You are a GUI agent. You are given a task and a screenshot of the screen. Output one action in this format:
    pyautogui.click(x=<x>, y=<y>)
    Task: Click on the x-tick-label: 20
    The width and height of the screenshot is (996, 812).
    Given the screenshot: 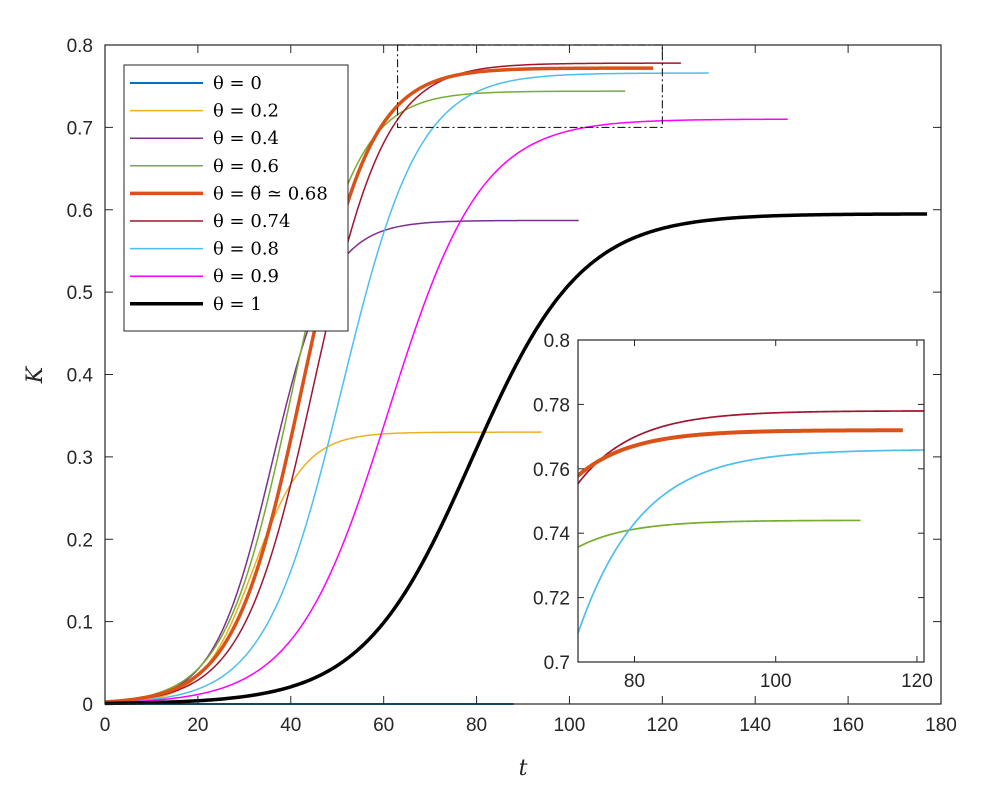 What is the action you would take?
    pyautogui.click(x=197, y=725)
    